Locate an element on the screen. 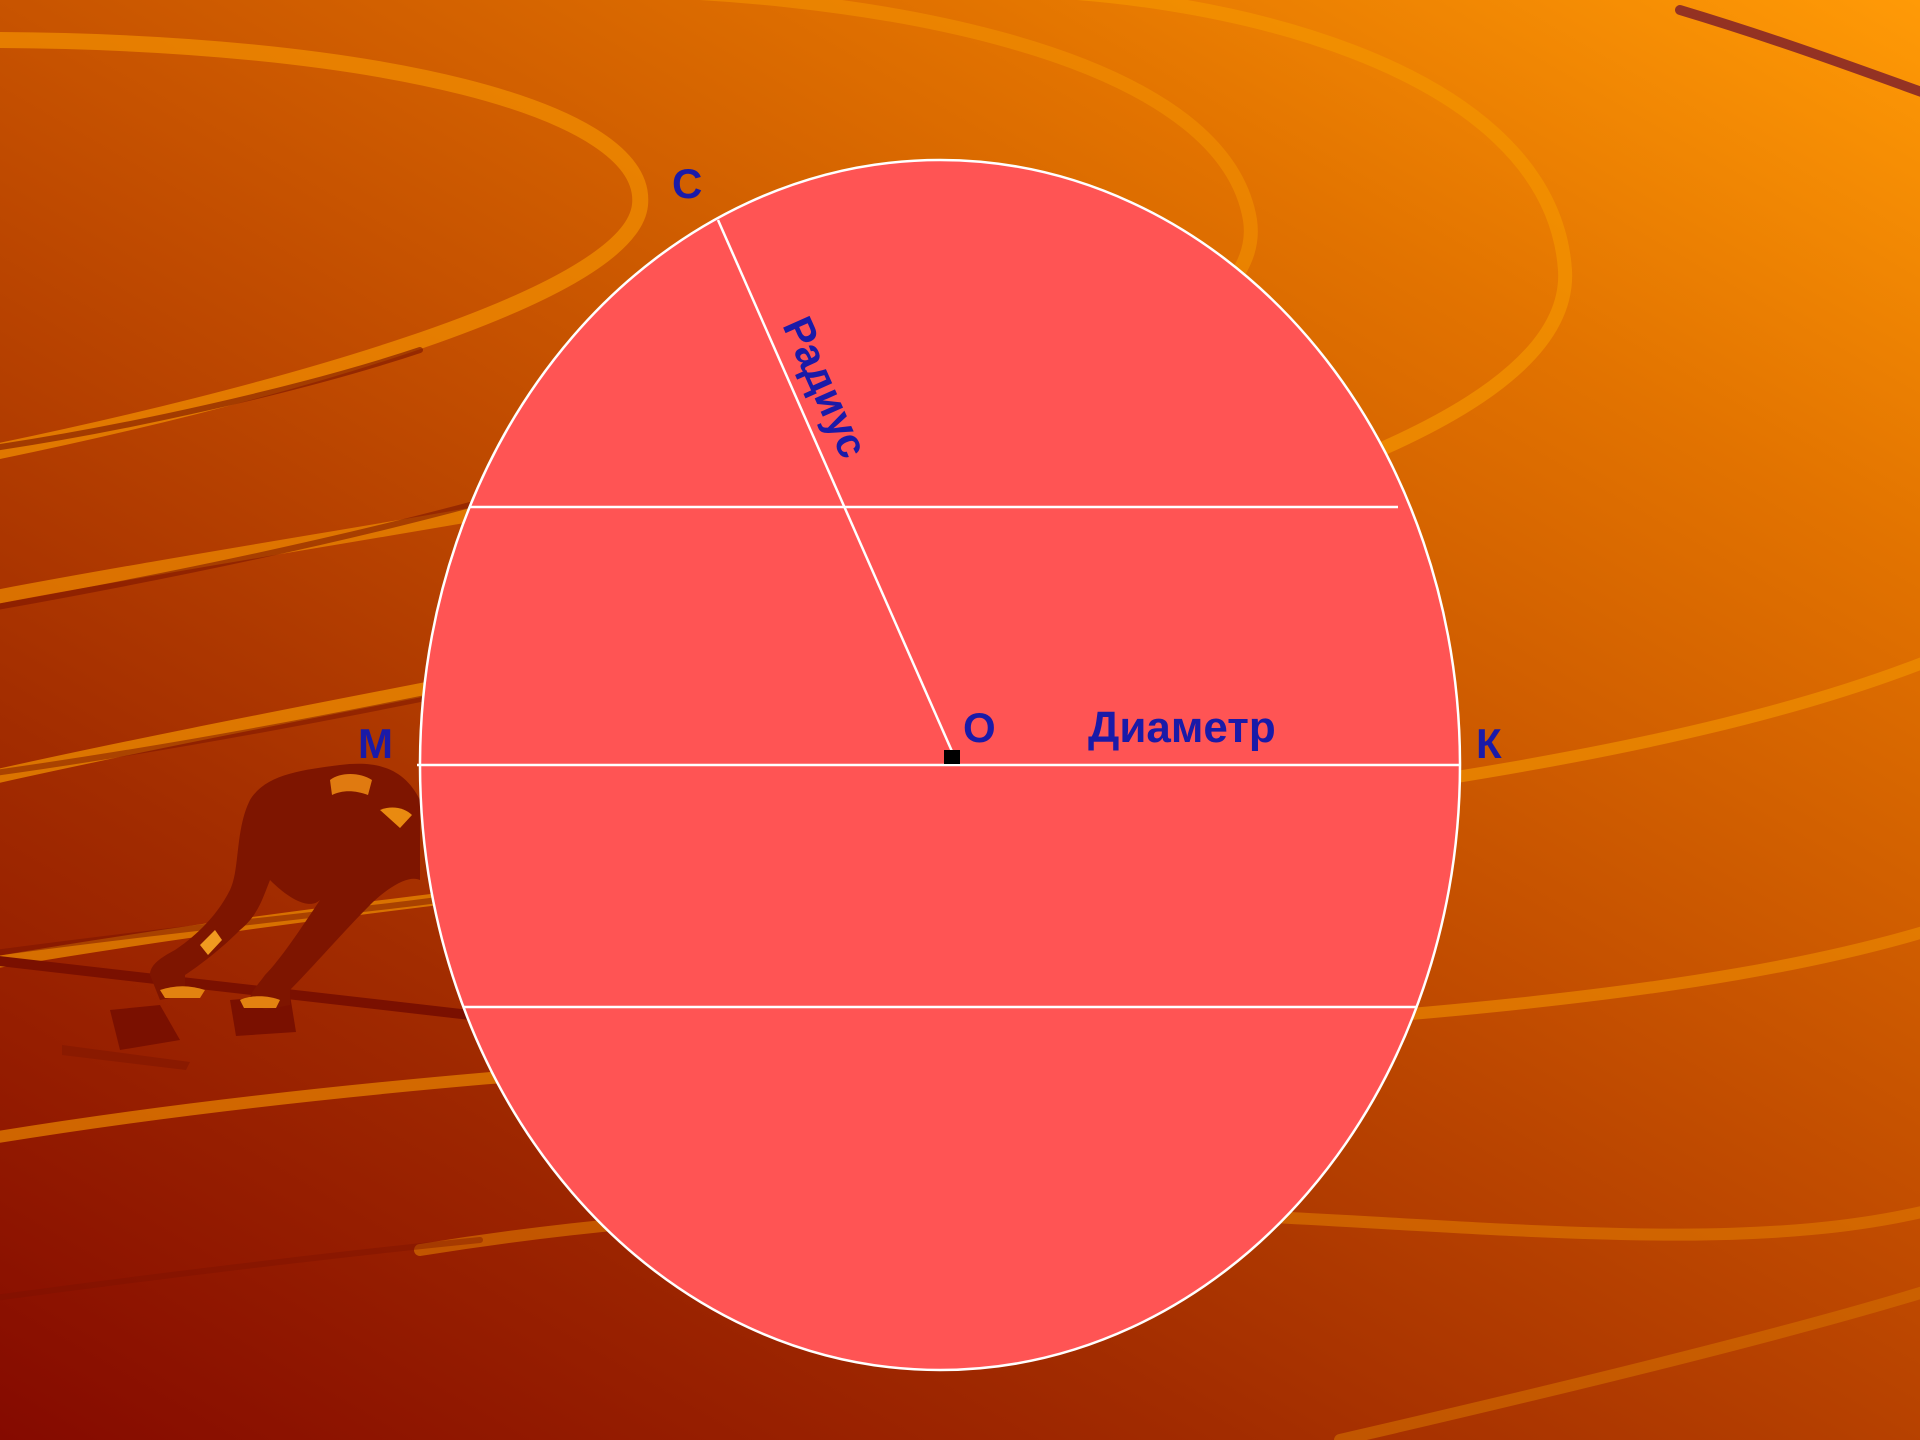 The height and width of the screenshot is (1440, 1920). point-o-label: О is located at coordinates (979, 727).